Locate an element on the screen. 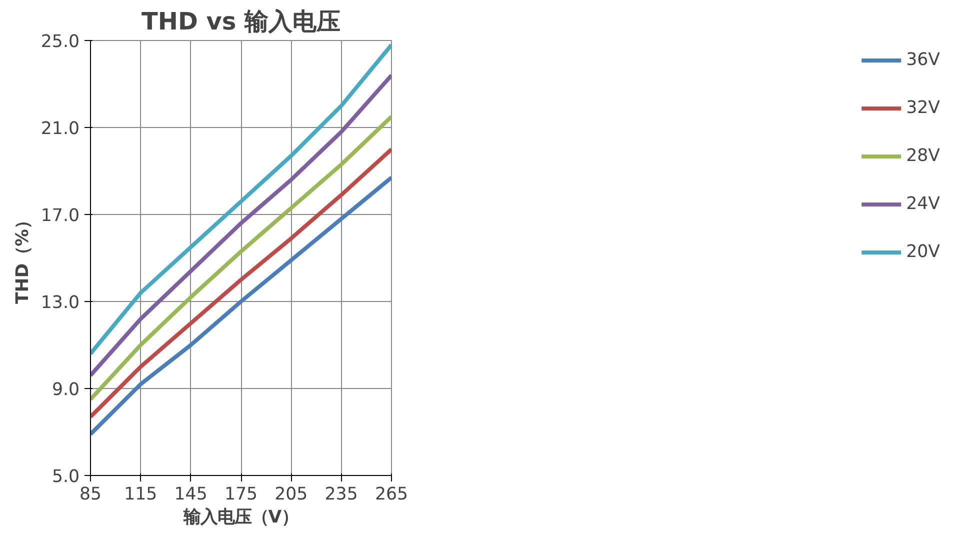 The image size is (958, 536). x-tick-label: 85 is located at coordinates (90, 494).